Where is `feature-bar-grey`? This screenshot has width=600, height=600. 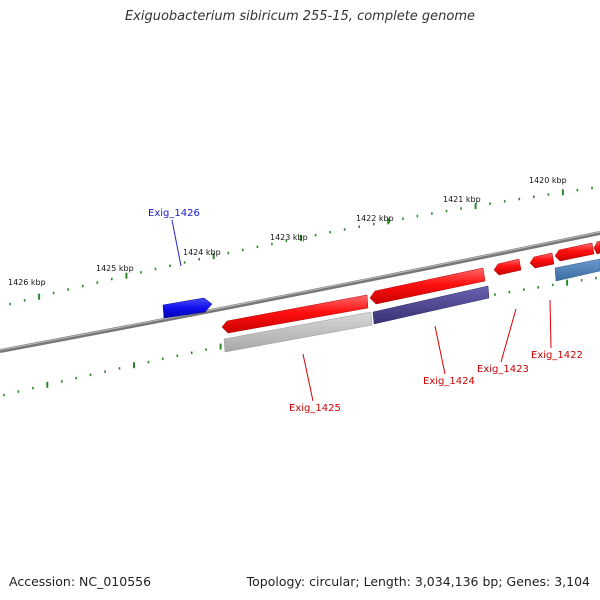
feature-bar-grey is located at coordinates (298, 332).